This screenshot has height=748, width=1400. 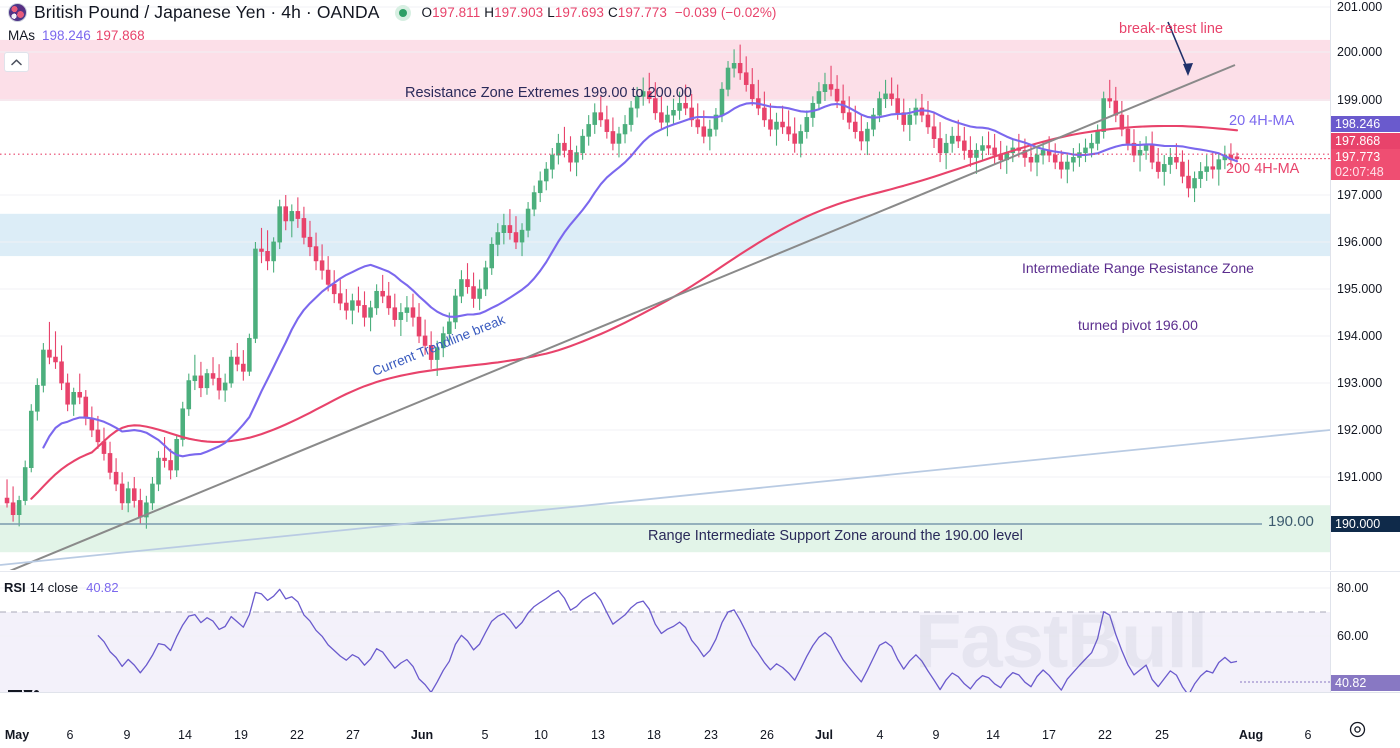 I want to click on time-axis-tick: 4, so click(x=880, y=735).